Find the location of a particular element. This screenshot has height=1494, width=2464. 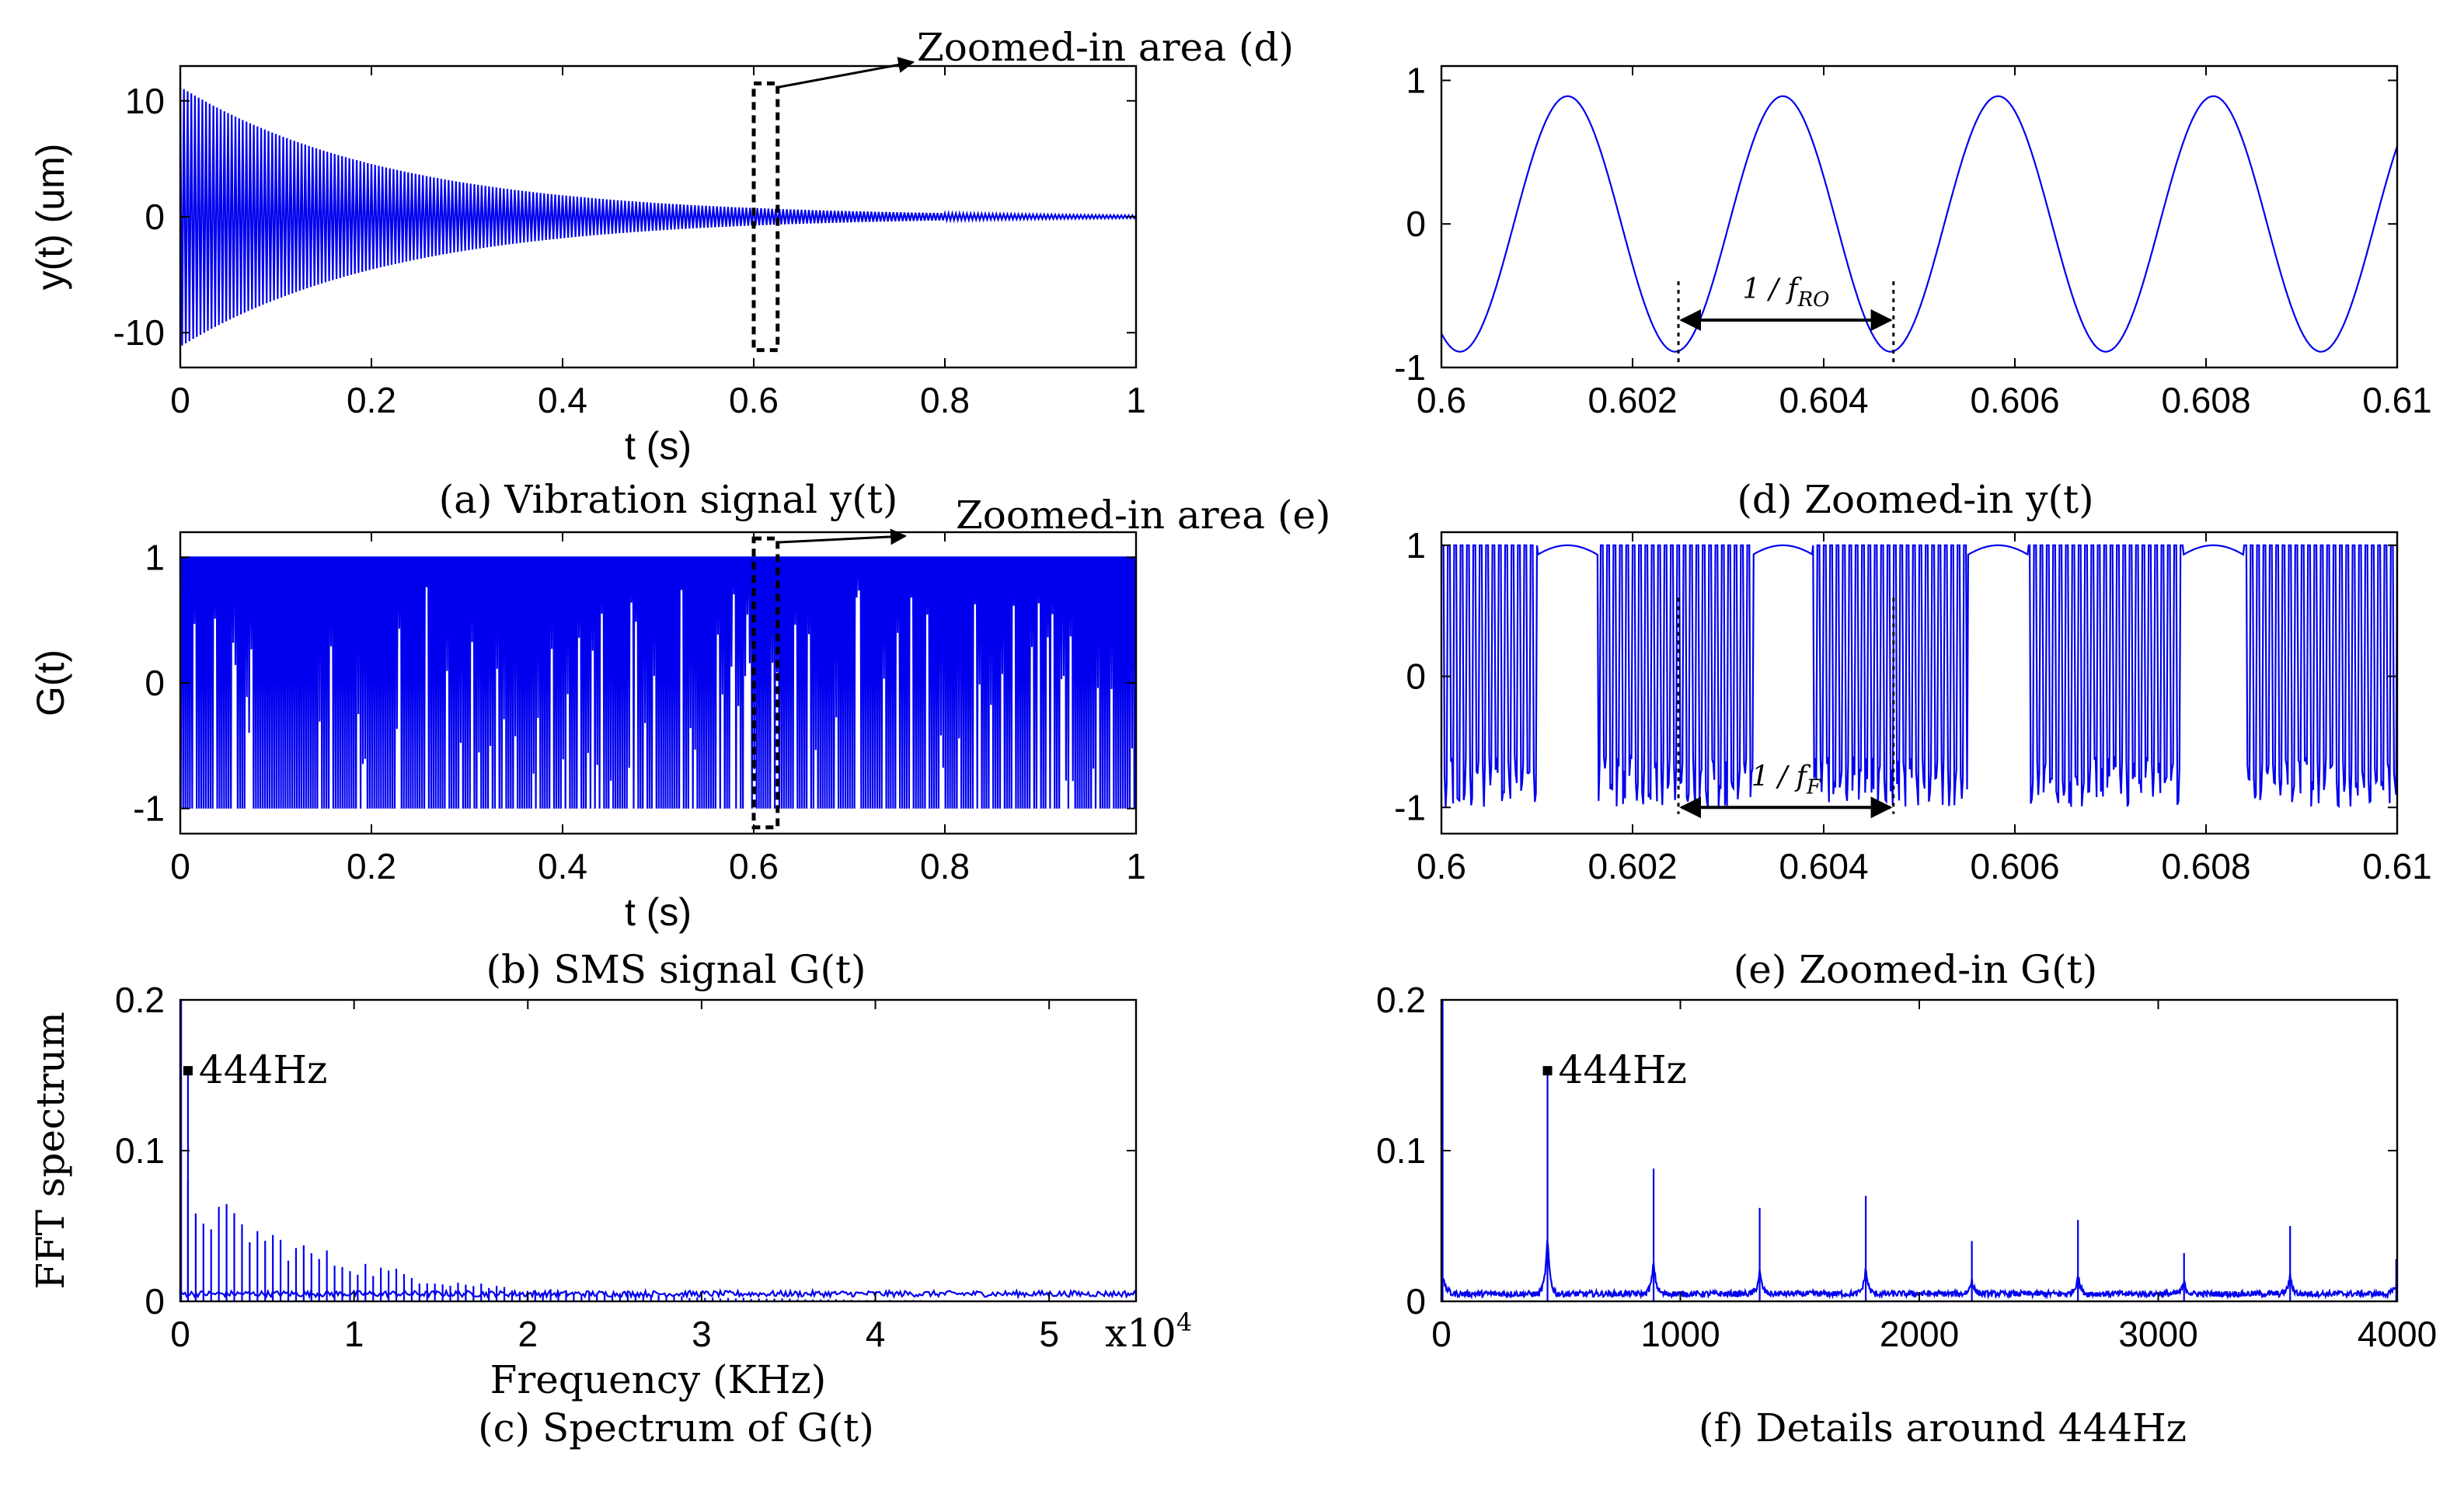

y-axis-label: FFT spectrum is located at coordinates (50, 1151).